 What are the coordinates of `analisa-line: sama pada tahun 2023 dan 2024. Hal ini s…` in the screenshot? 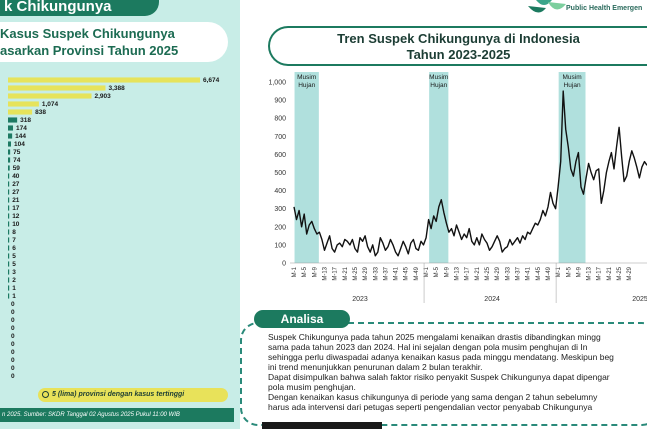 It's located at (428, 347).